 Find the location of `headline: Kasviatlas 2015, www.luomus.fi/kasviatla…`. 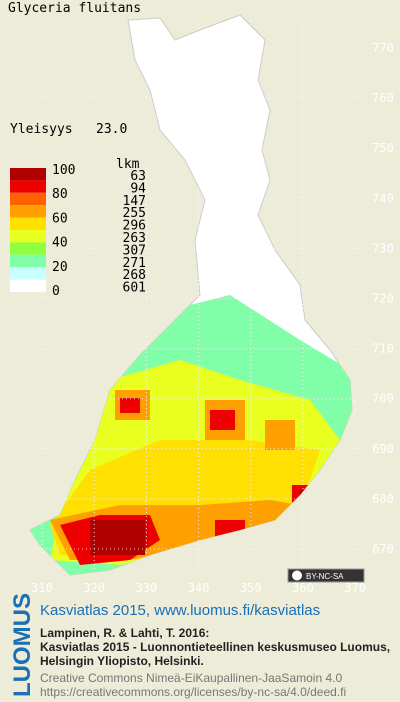

headline: Kasviatlas 2015, www.luomus.fi/kasviatla… is located at coordinates (180, 610).